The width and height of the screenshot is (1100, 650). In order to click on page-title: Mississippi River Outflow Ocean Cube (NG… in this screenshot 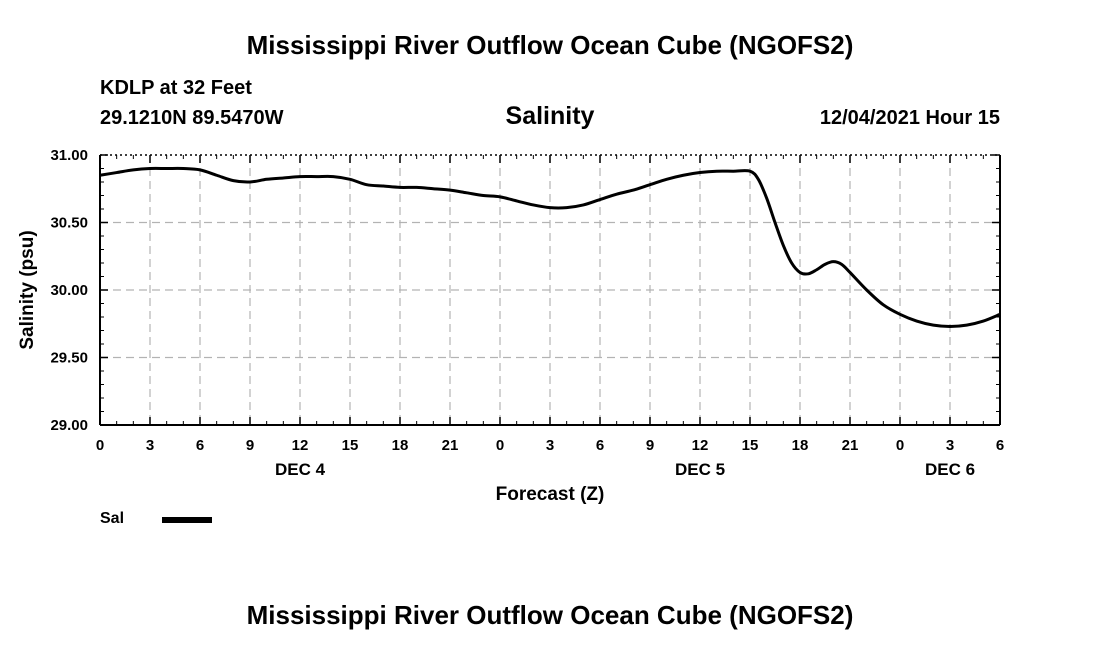, I will do `click(550, 45)`.